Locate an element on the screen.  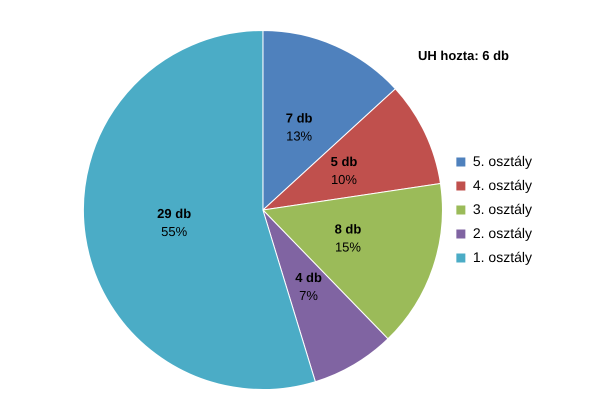
data-label: 29 db 55% is located at coordinates (174, 222).